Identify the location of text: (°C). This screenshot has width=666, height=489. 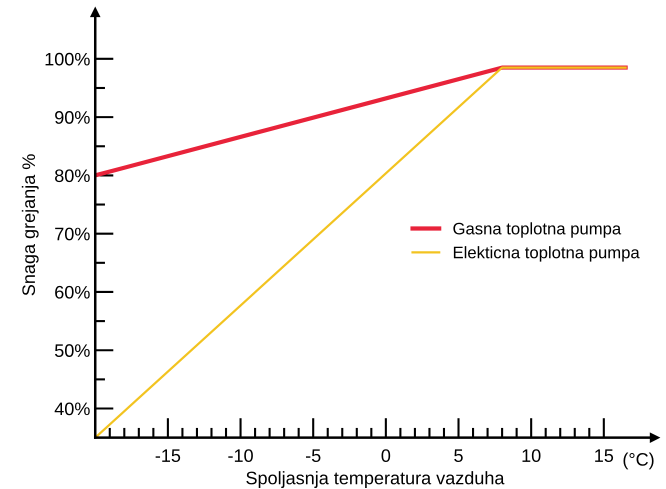
(639, 461).